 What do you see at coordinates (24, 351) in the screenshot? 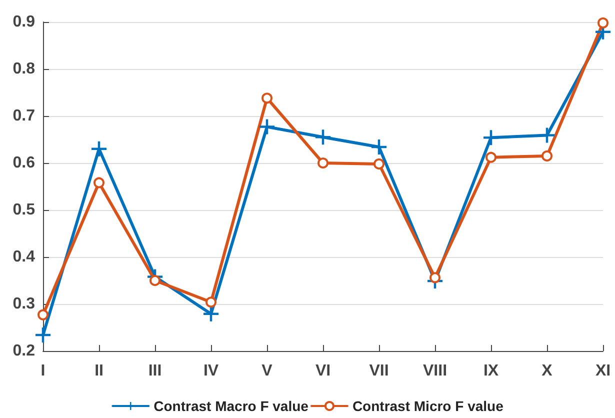
I see `y-tick-label: 0.2` at bounding box center [24, 351].